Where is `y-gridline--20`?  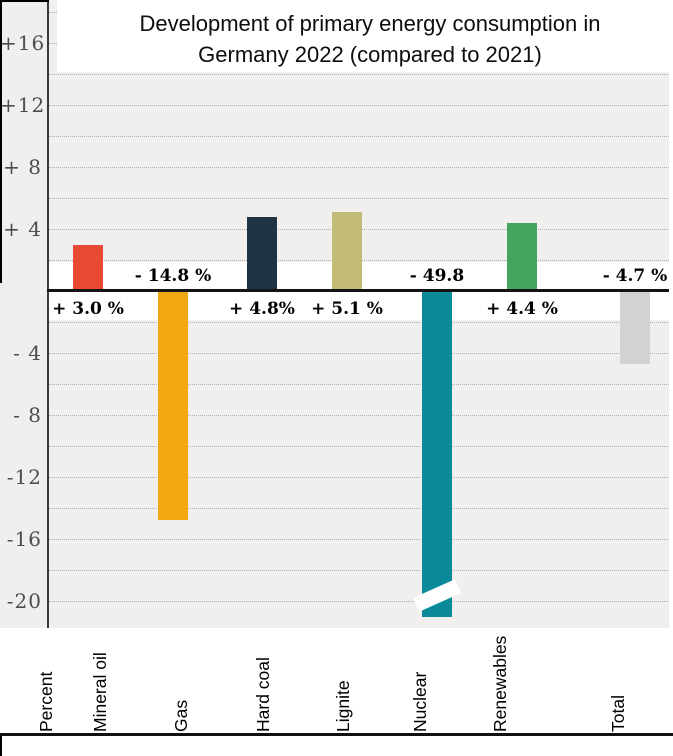 y-gridline--20 is located at coordinates (359, 601).